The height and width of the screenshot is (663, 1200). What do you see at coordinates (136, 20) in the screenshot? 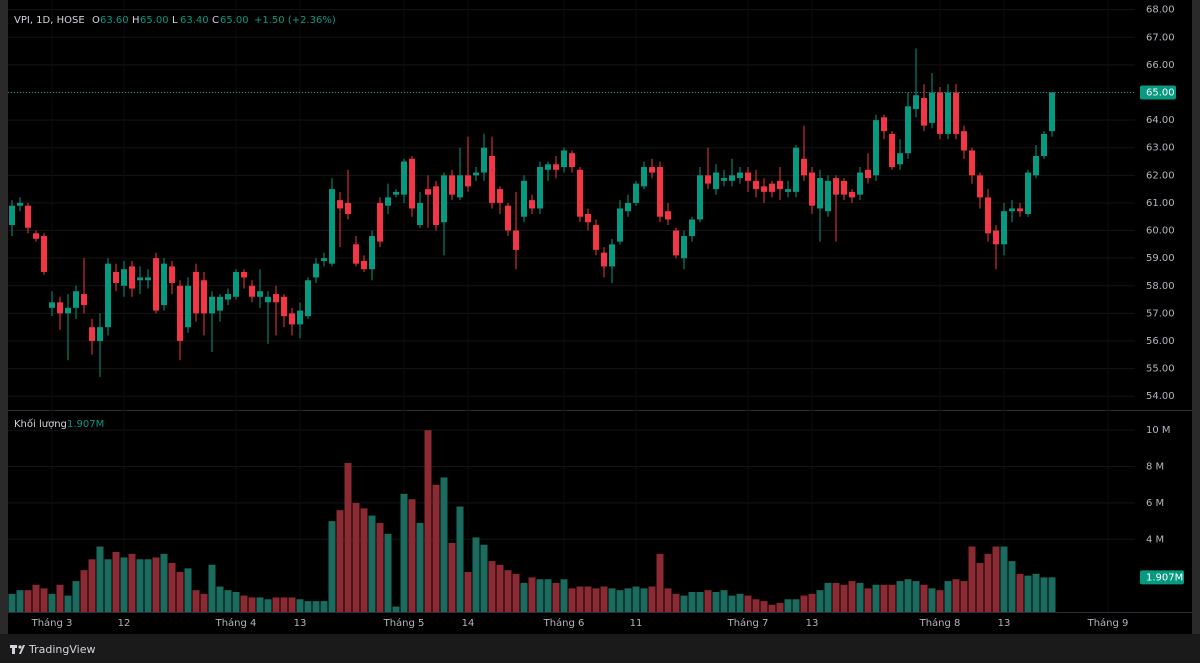
I see `ohlc-key: H` at bounding box center [136, 20].